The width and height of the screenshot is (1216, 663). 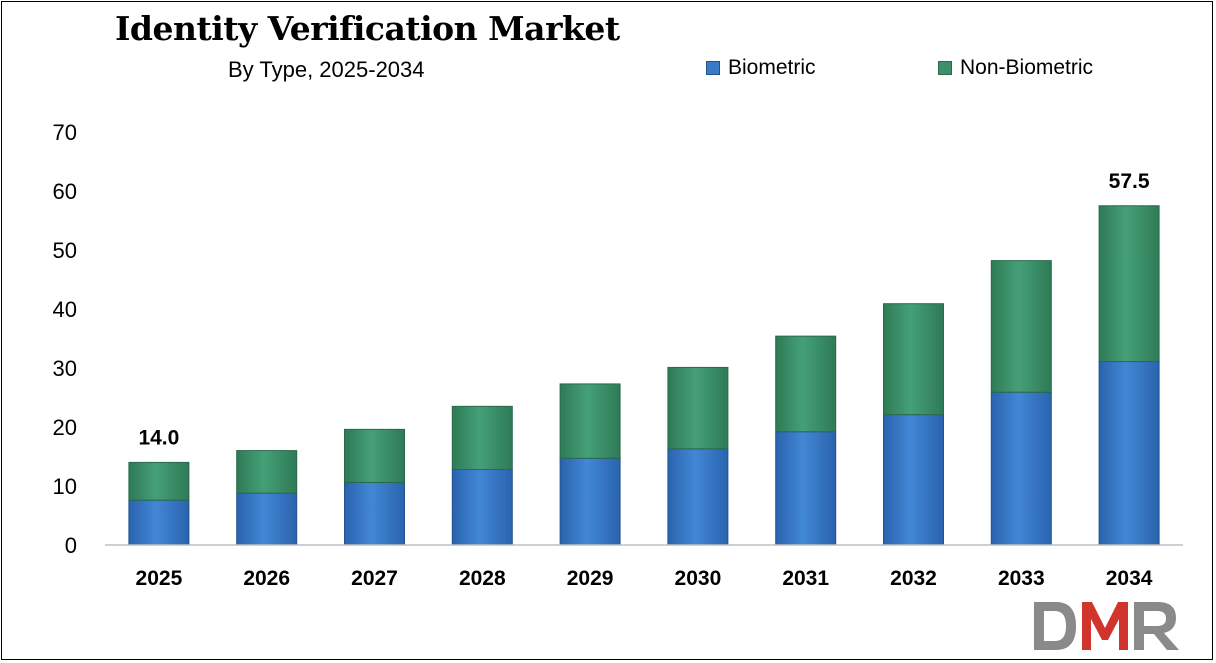 What do you see at coordinates (482, 578) in the screenshot?
I see `x-tick-label-2028: 2028` at bounding box center [482, 578].